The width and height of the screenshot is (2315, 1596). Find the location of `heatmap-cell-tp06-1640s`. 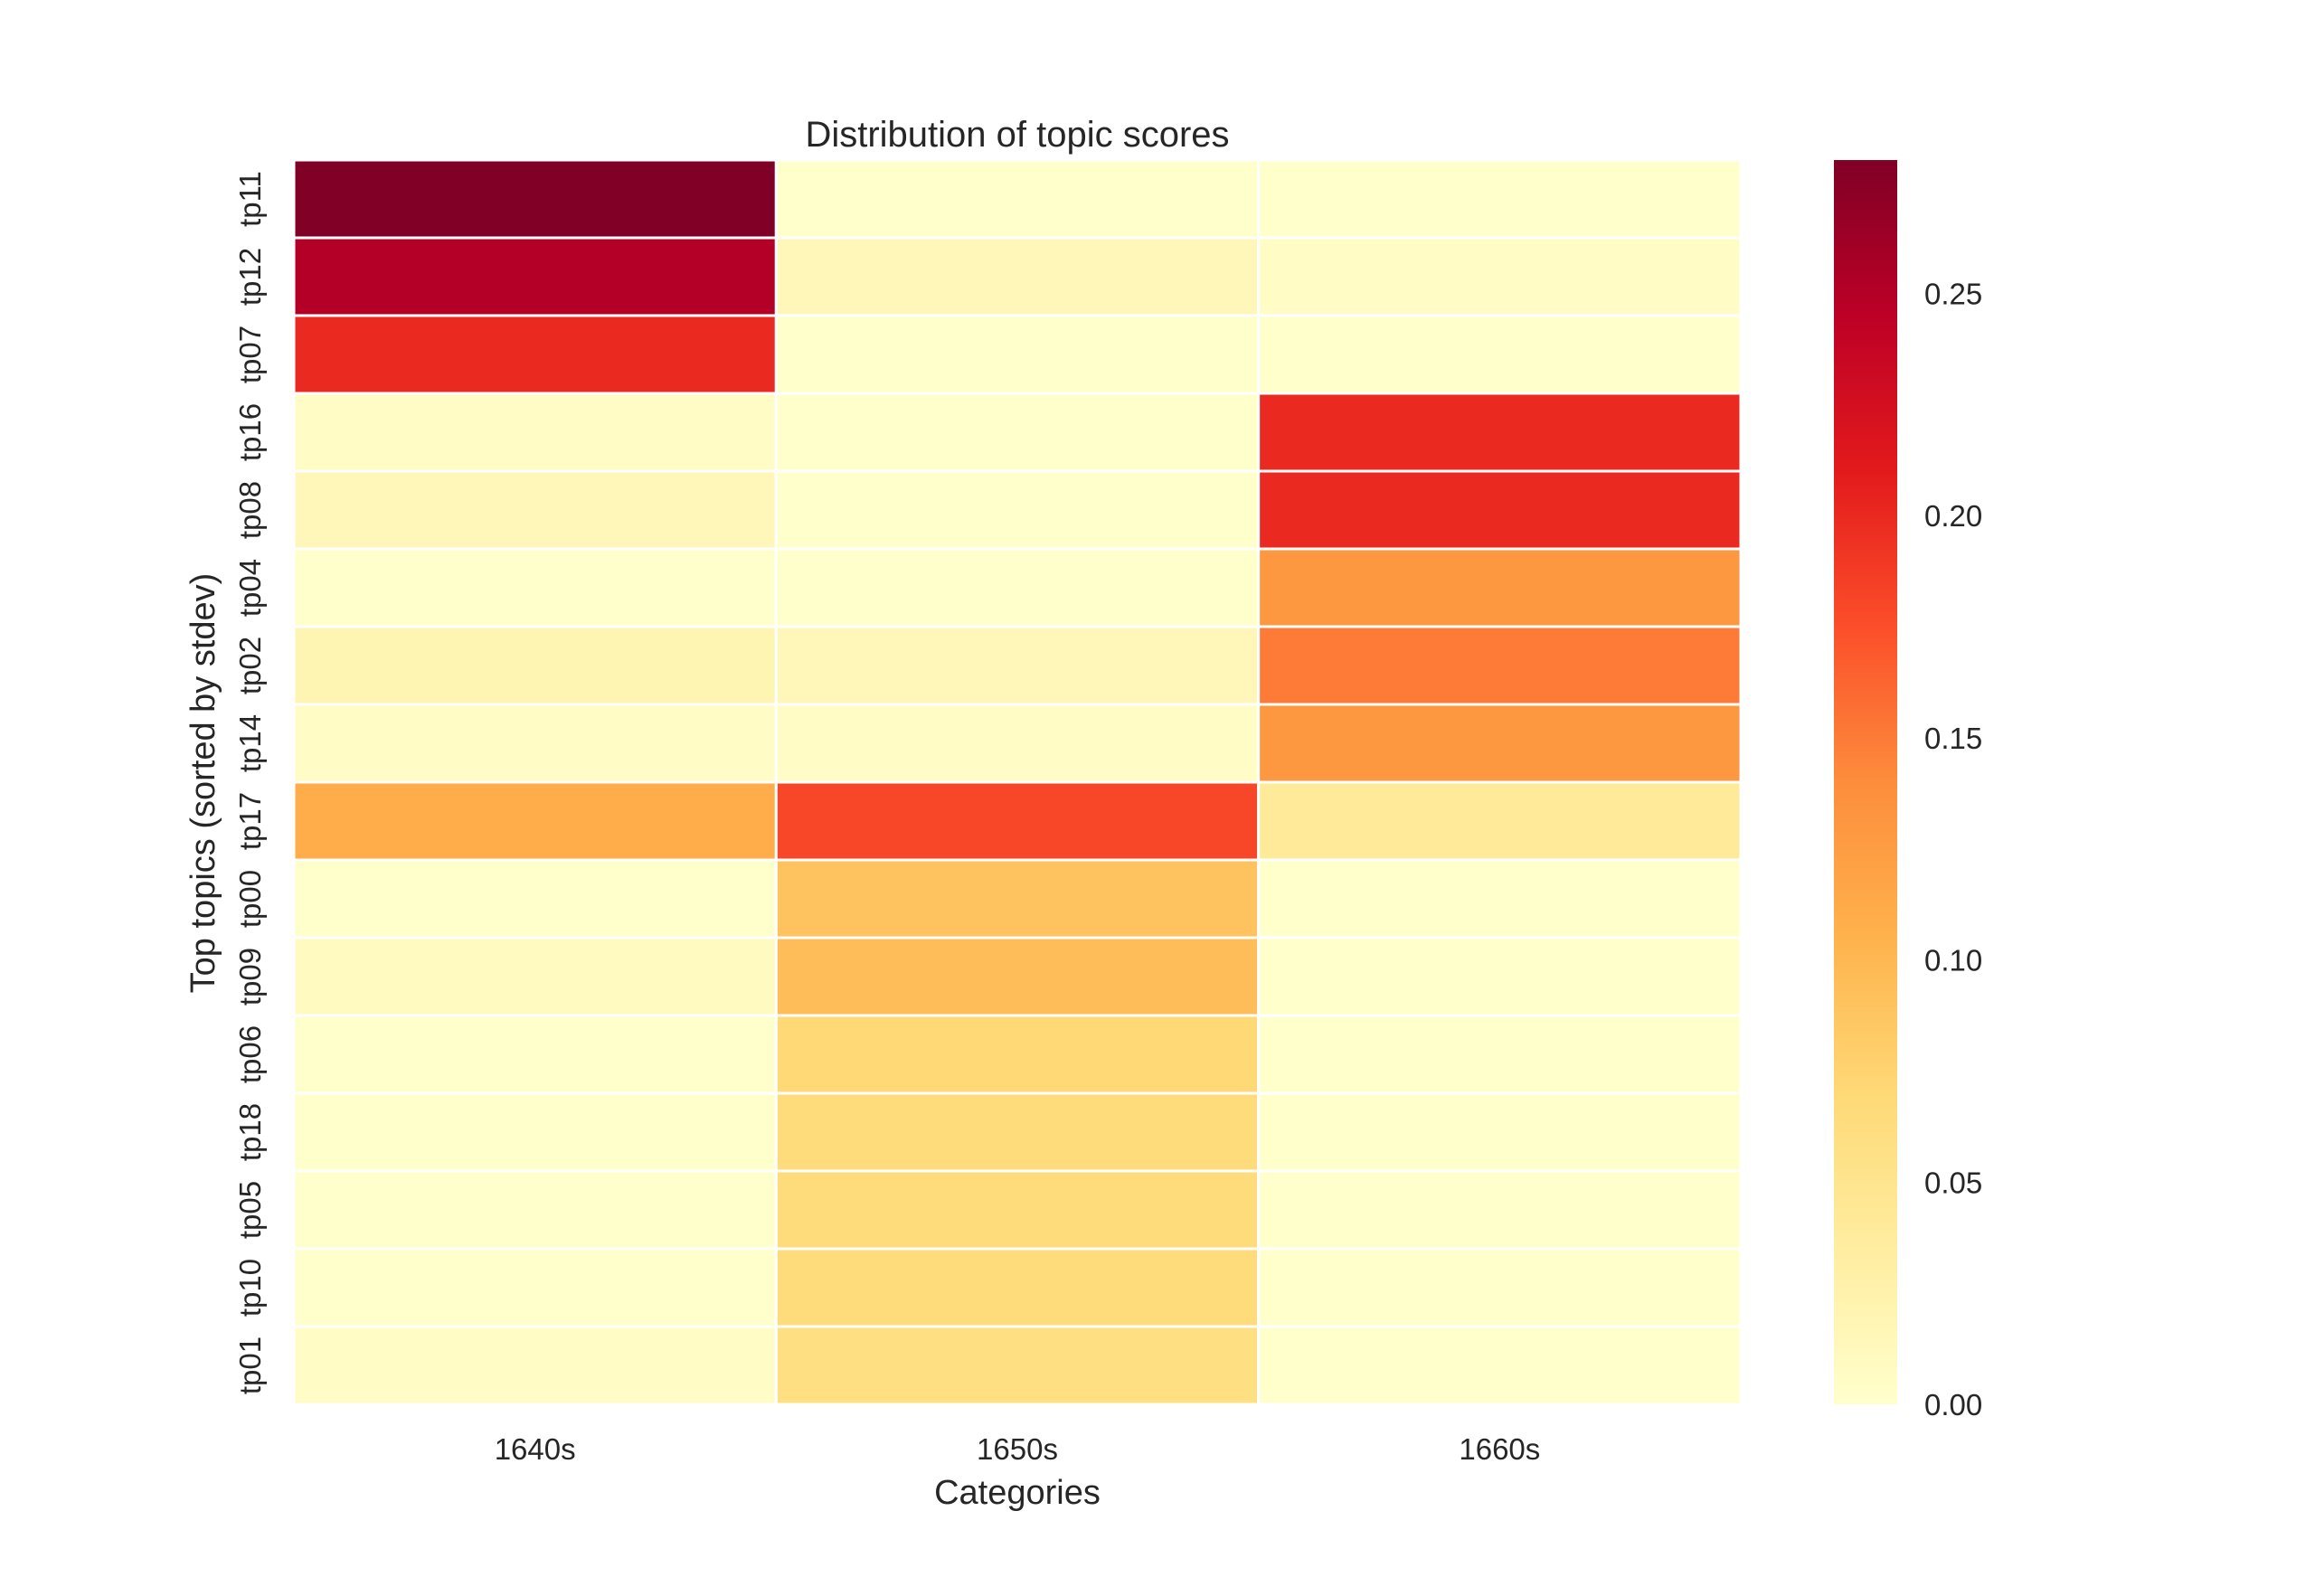

heatmap-cell-tp06-1640s is located at coordinates (535, 1055).